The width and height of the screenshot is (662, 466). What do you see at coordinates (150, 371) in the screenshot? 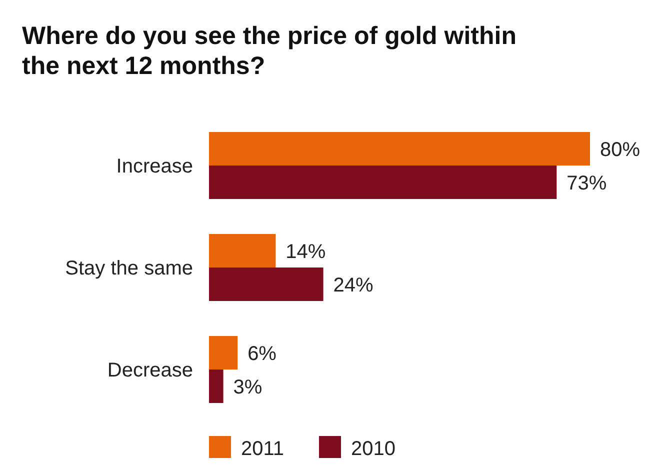
I see `y-tick-label: Decrease` at bounding box center [150, 371].